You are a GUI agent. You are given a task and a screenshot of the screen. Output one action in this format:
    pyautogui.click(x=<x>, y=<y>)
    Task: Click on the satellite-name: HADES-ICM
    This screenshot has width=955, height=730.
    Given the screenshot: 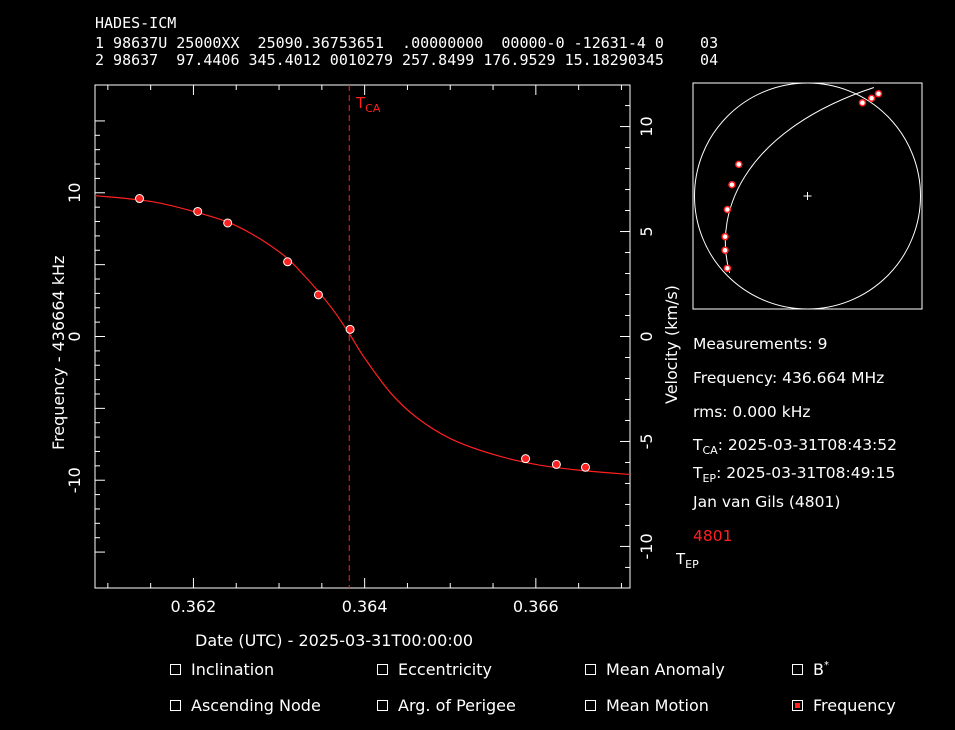 What is the action you would take?
    pyautogui.click(x=136, y=23)
    